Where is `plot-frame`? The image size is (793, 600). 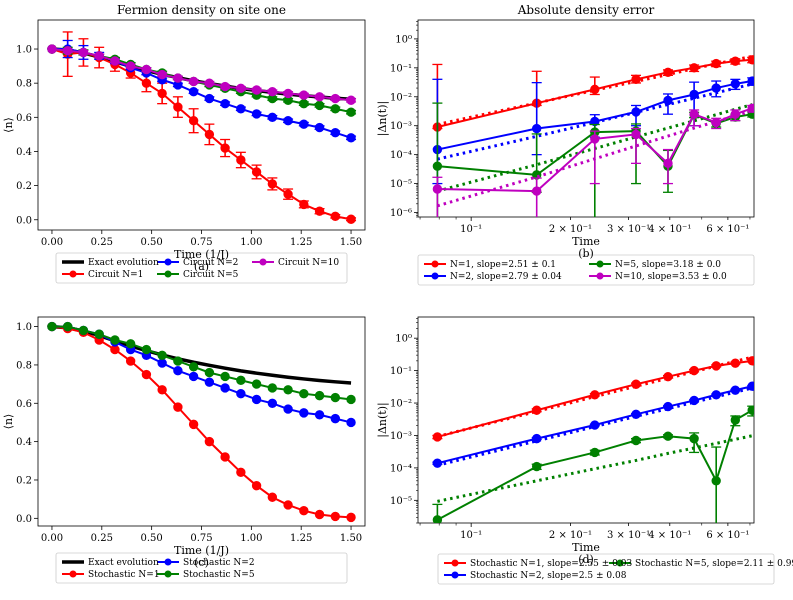 plot-frame is located at coordinates (586, 420).